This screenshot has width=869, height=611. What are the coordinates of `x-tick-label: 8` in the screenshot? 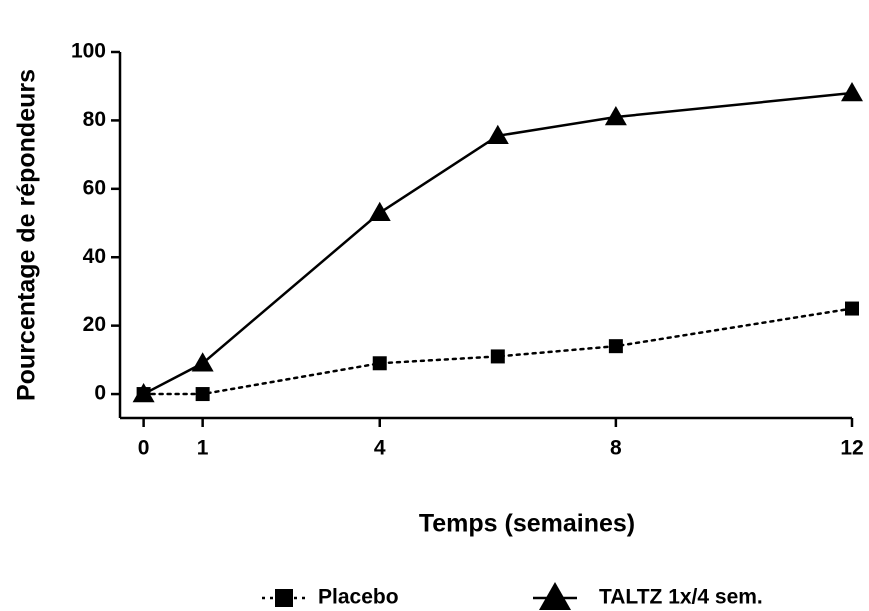 It's located at (616, 448).